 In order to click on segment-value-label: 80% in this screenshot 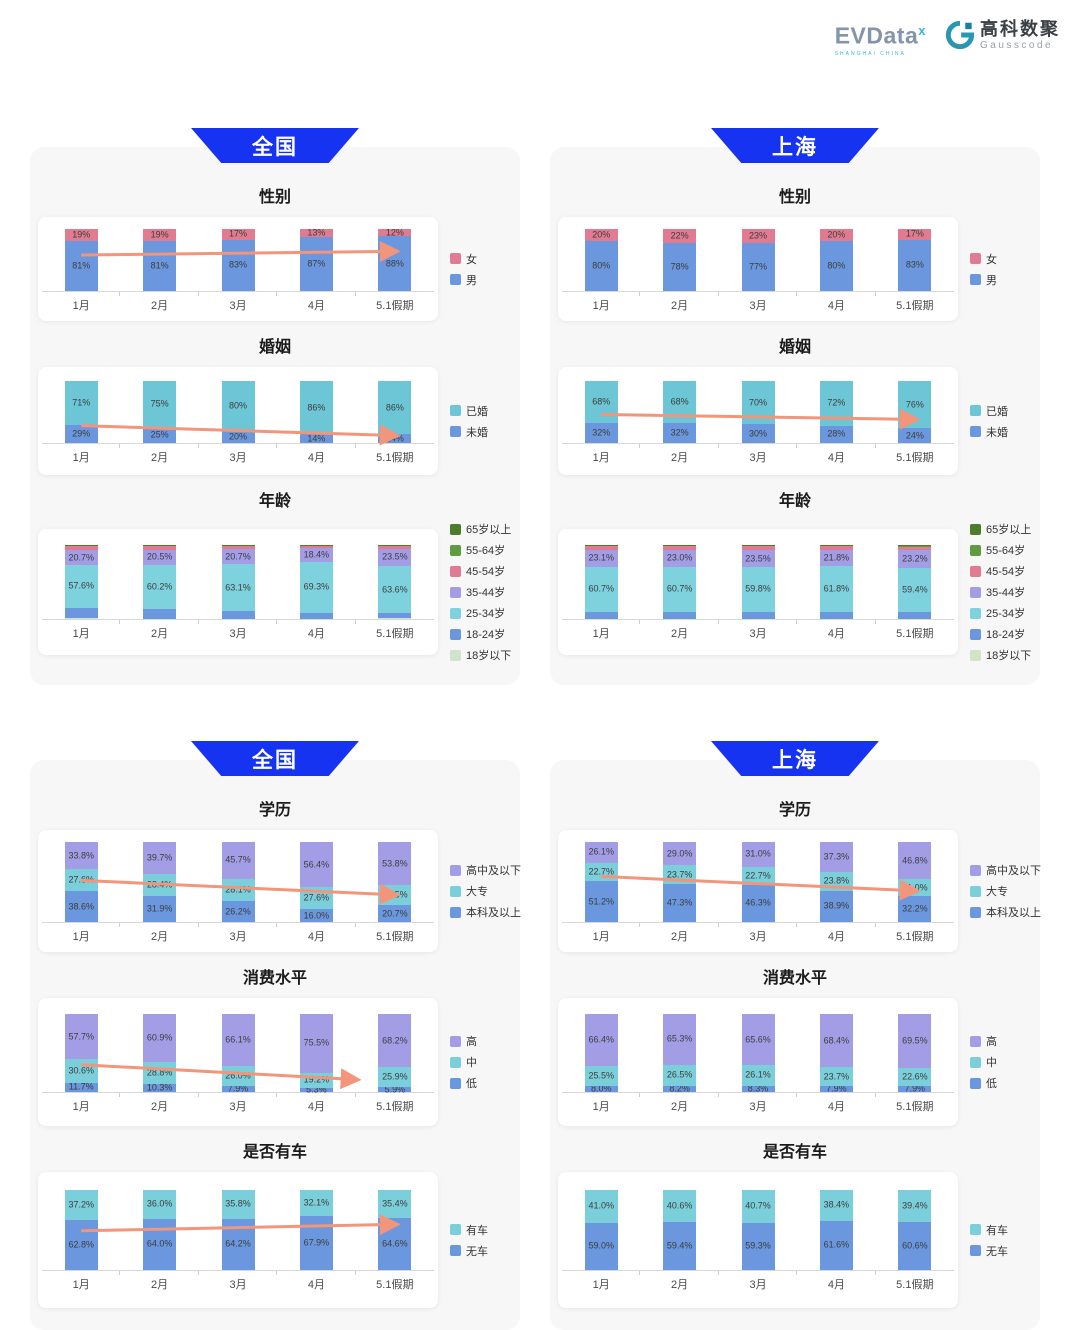, I will do `click(601, 266)`.